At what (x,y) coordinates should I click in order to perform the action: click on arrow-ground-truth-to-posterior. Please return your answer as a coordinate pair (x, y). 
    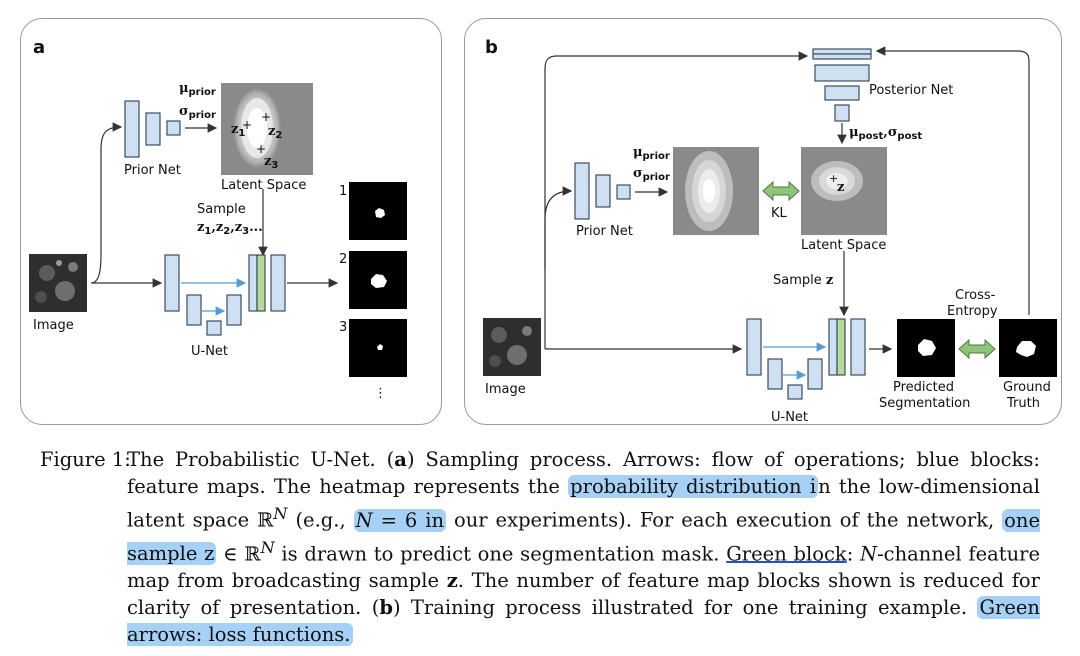
    Looking at the image, I should click on (952, 180).